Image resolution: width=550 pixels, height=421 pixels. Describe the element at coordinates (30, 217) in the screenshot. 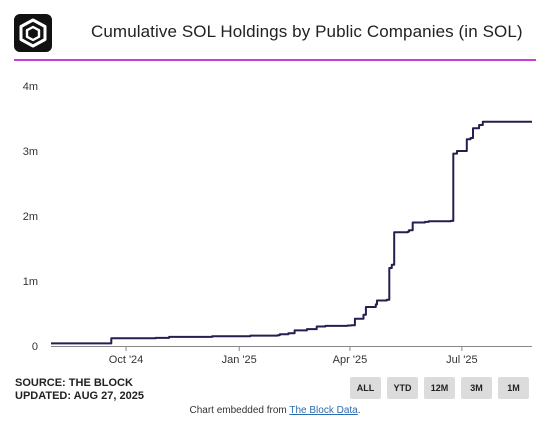

I see `y-tick-label: 2m` at that location.